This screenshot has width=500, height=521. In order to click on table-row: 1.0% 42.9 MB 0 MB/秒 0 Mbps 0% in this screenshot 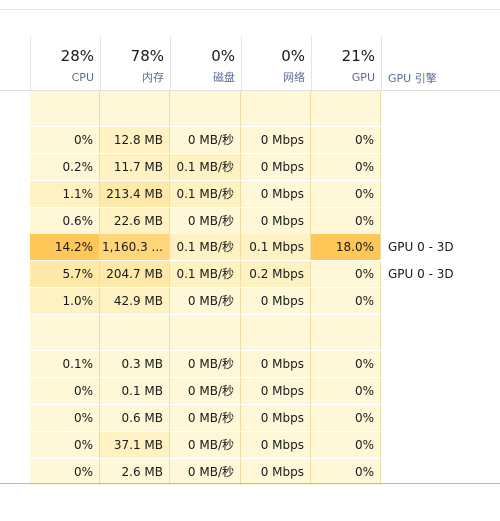, I will do `click(250, 301)`.